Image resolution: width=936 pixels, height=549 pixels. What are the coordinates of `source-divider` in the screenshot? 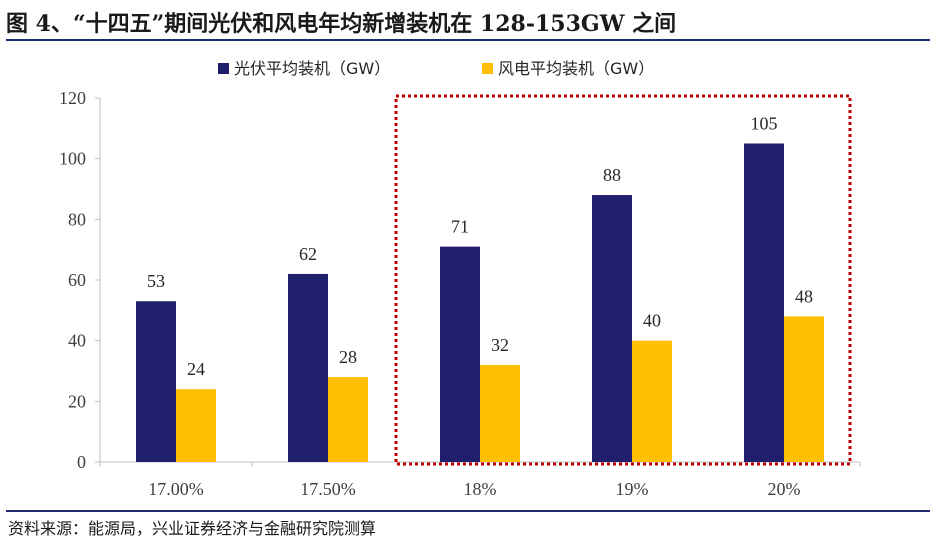 It's located at (468, 511).